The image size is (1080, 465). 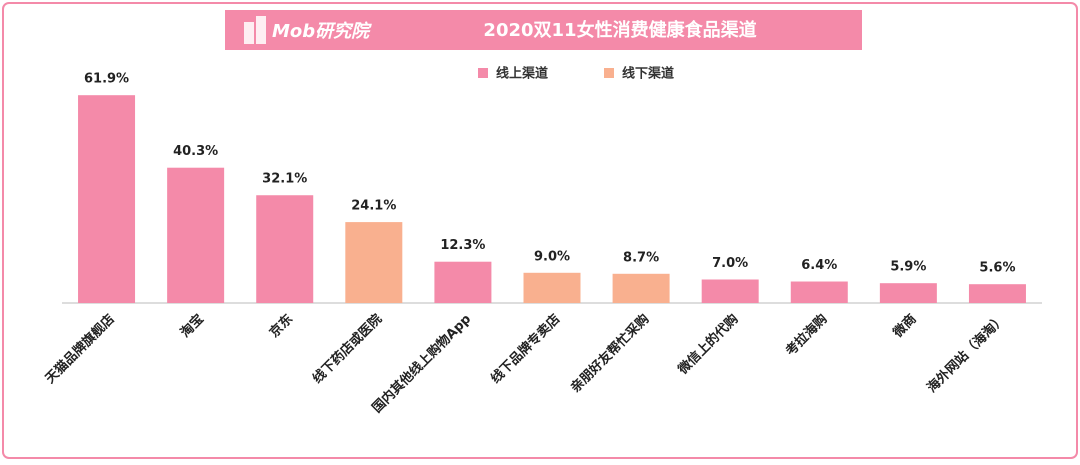 What do you see at coordinates (373, 206) in the screenshot?
I see `data-label: 24.1%` at bounding box center [373, 206].